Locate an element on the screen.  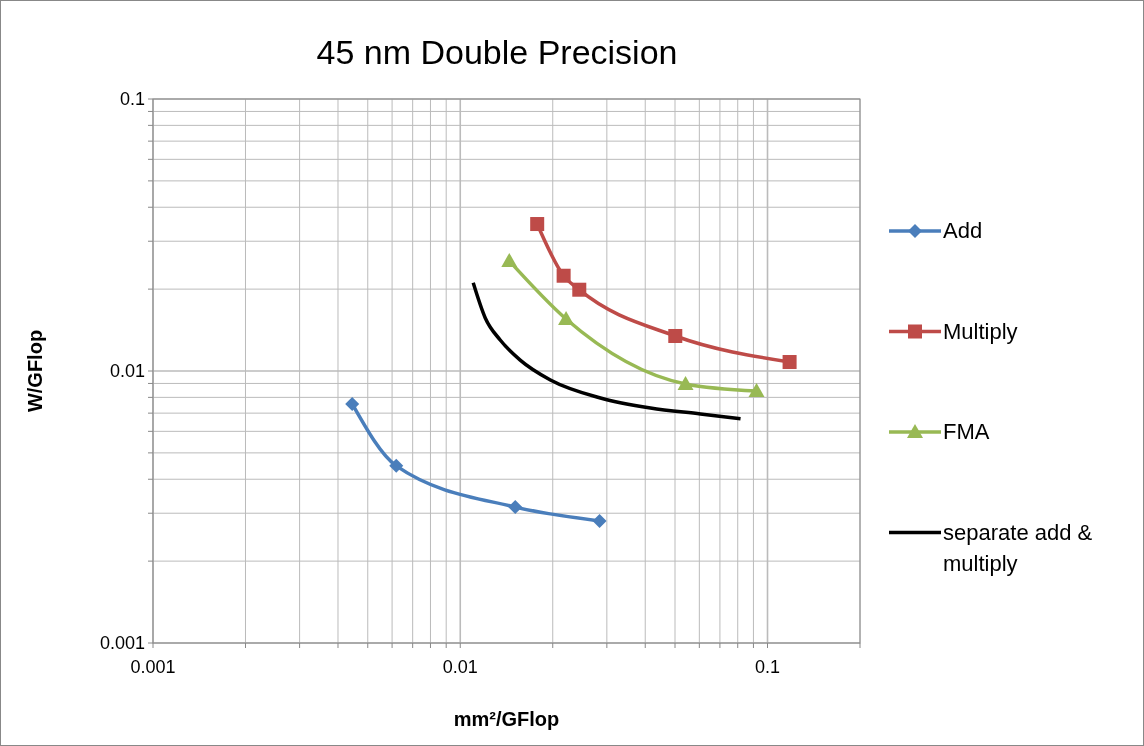
y-tick-label: 0.01 is located at coordinates (127, 371).